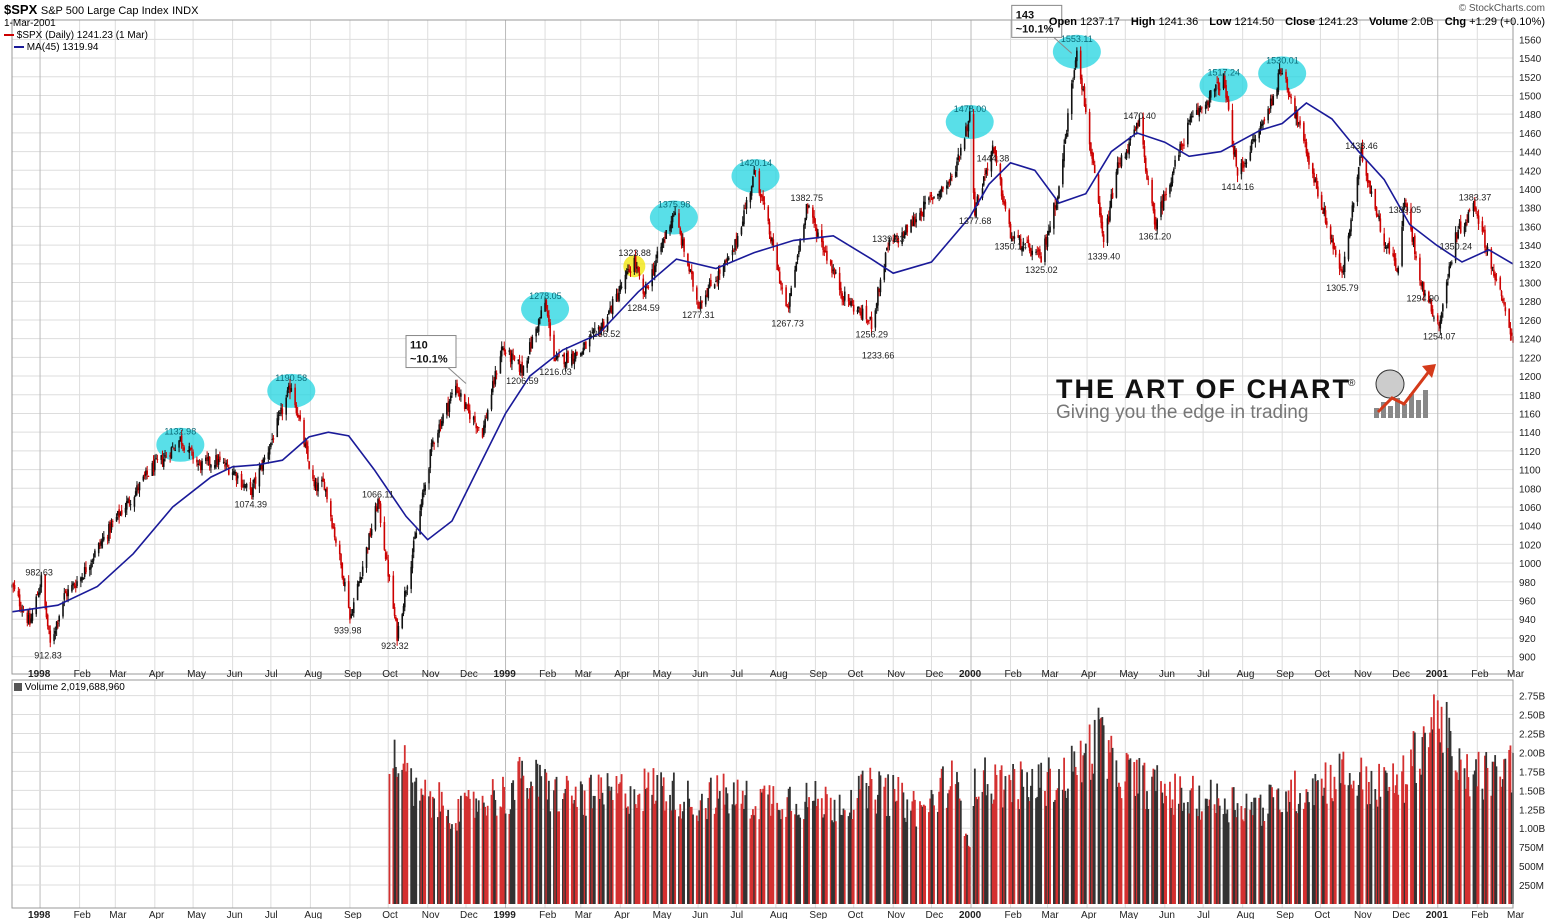  I want to click on price-y-tick-label: 1080, so click(1530, 489).